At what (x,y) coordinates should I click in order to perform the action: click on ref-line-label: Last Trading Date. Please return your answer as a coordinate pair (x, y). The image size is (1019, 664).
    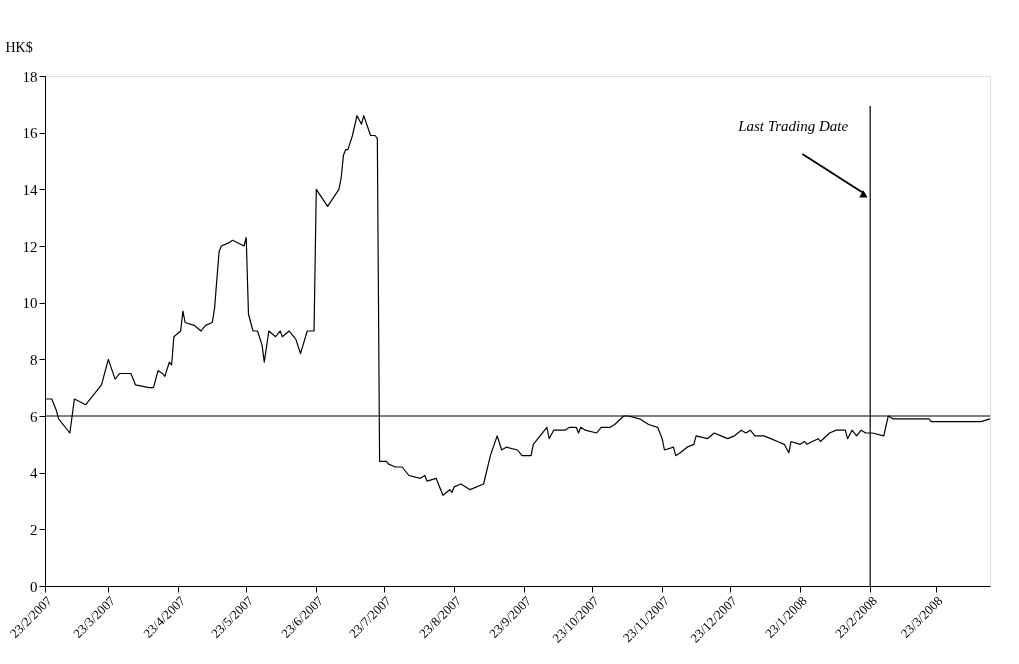
    Looking at the image, I should click on (793, 126).